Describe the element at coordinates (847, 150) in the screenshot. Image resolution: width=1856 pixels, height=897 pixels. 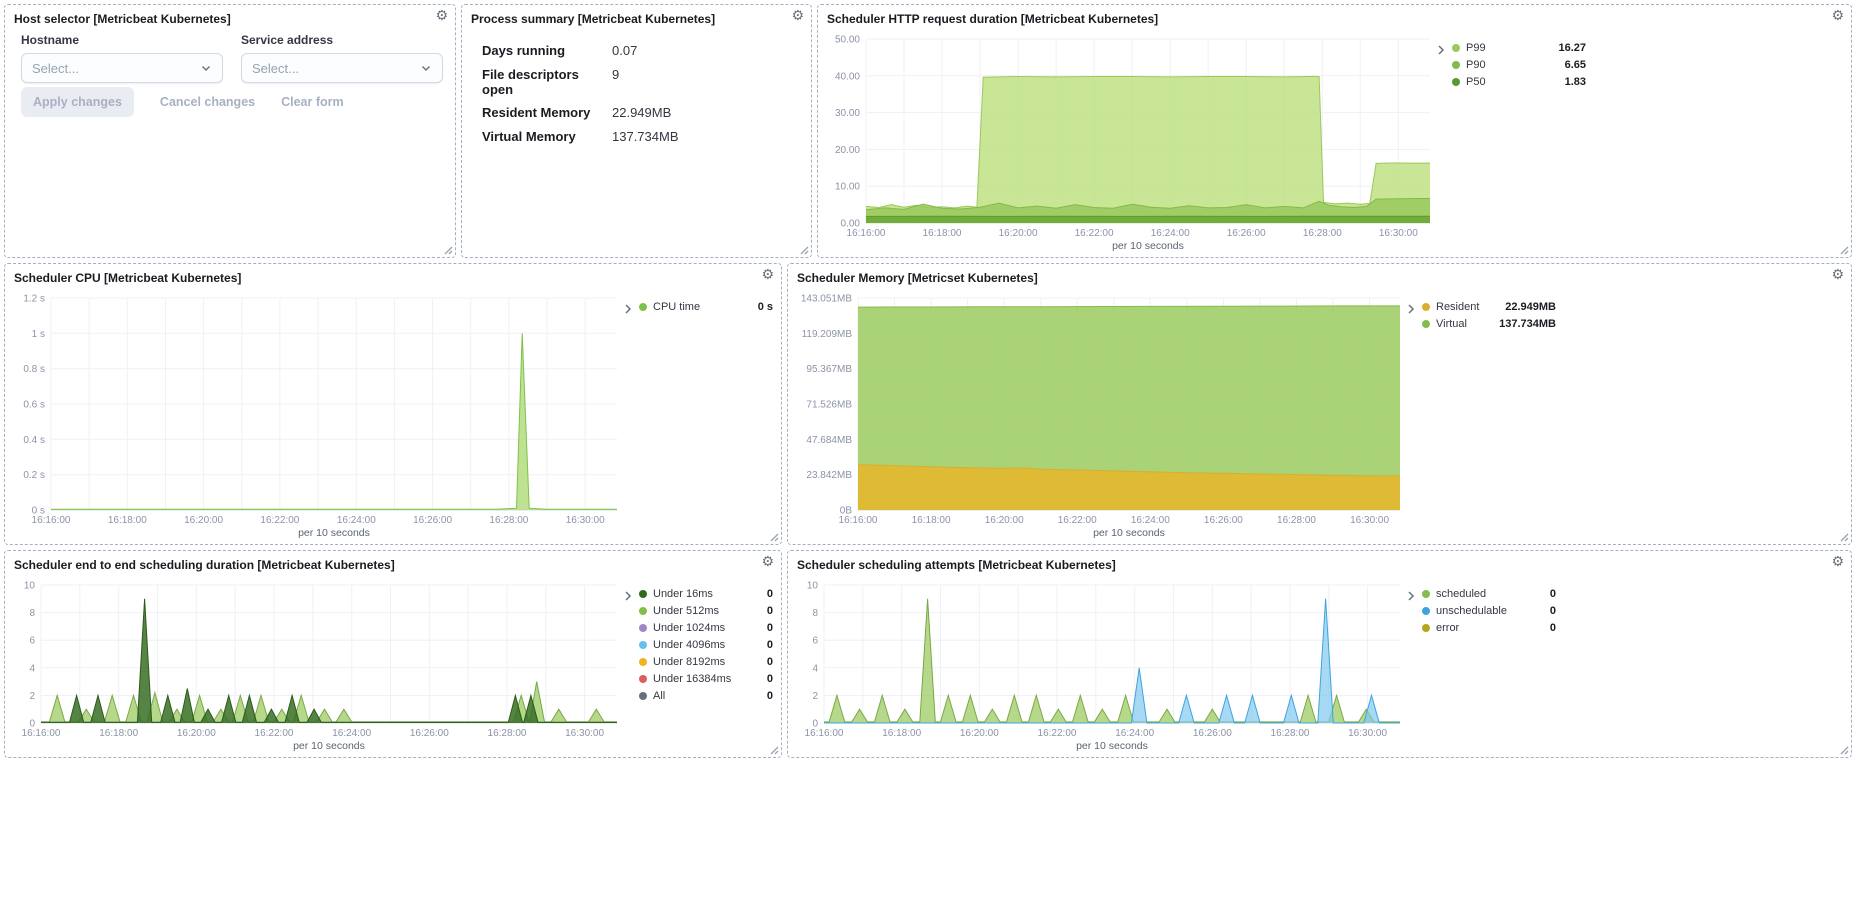
I see `svg-text: 20.00` at that location.